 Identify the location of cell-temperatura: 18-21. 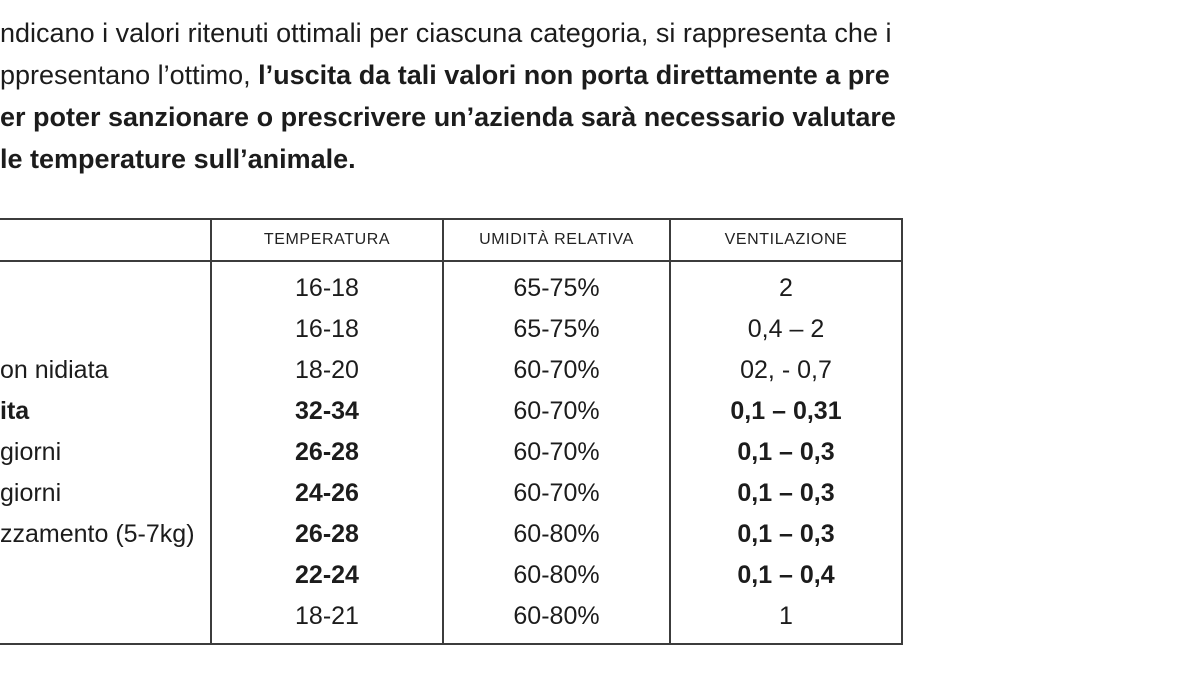
(327, 620).